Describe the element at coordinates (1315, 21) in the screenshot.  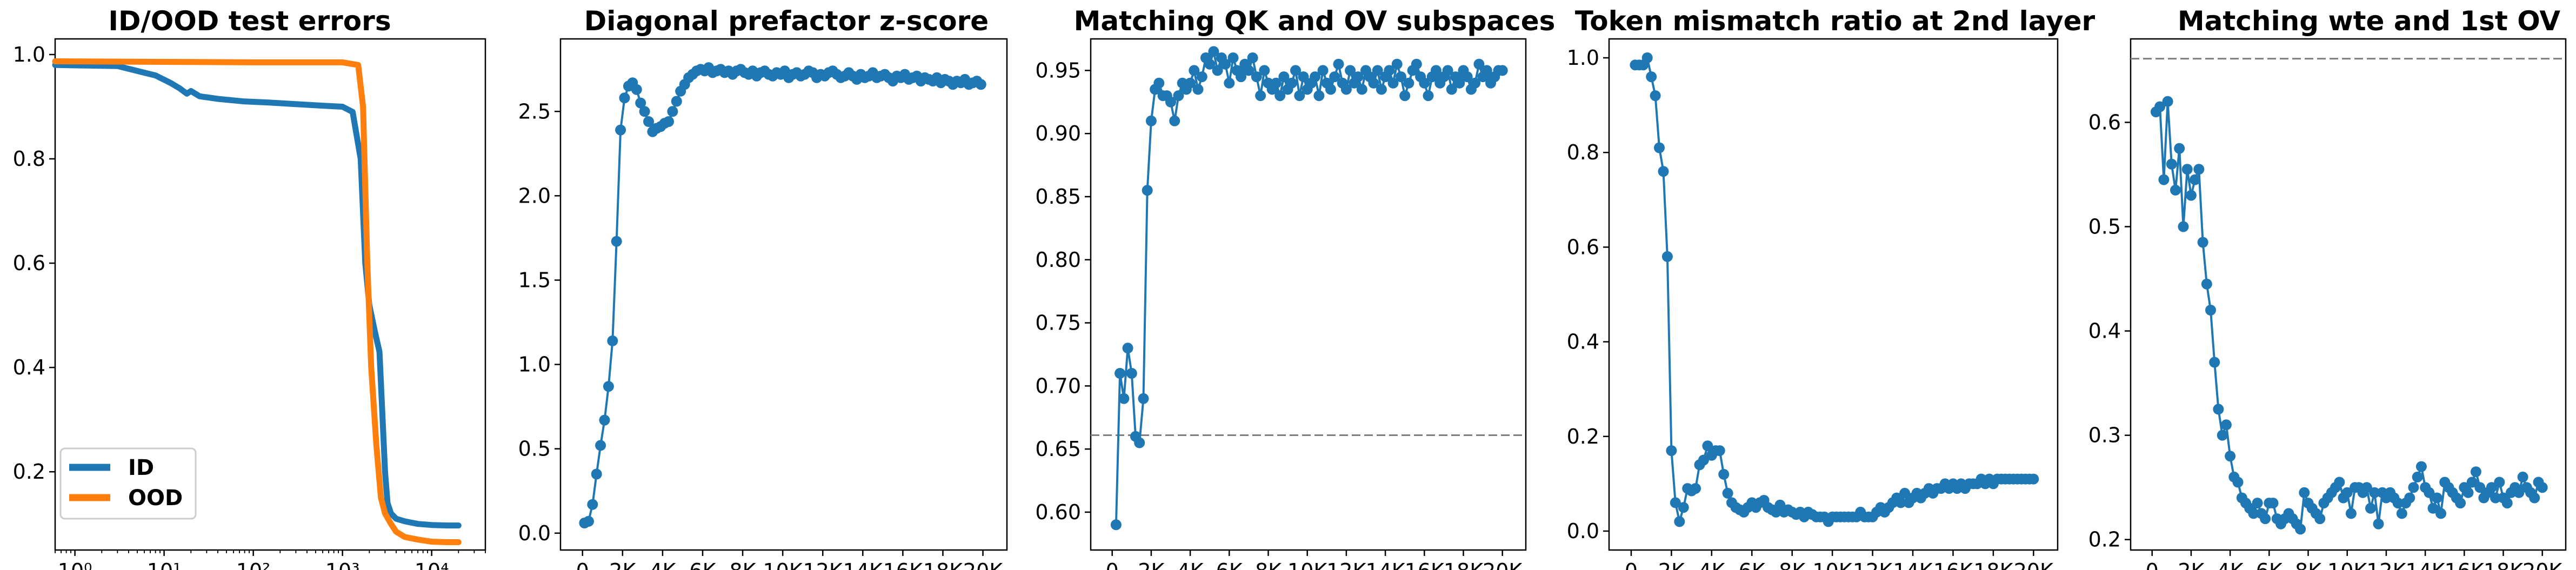
I see `panel-title: Matching QK and OV subspaces` at that location.